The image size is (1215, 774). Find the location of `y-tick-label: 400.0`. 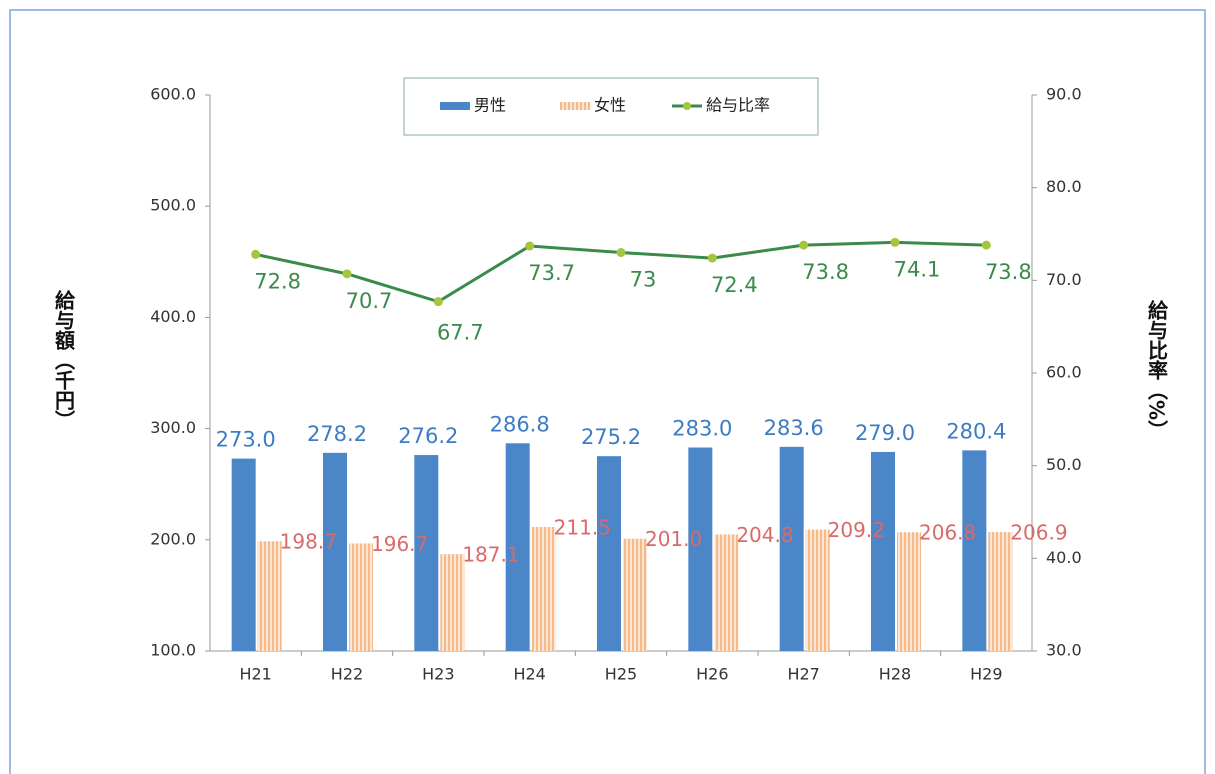

y-tick-label: 400.0 is located at coordinates (173, 316).